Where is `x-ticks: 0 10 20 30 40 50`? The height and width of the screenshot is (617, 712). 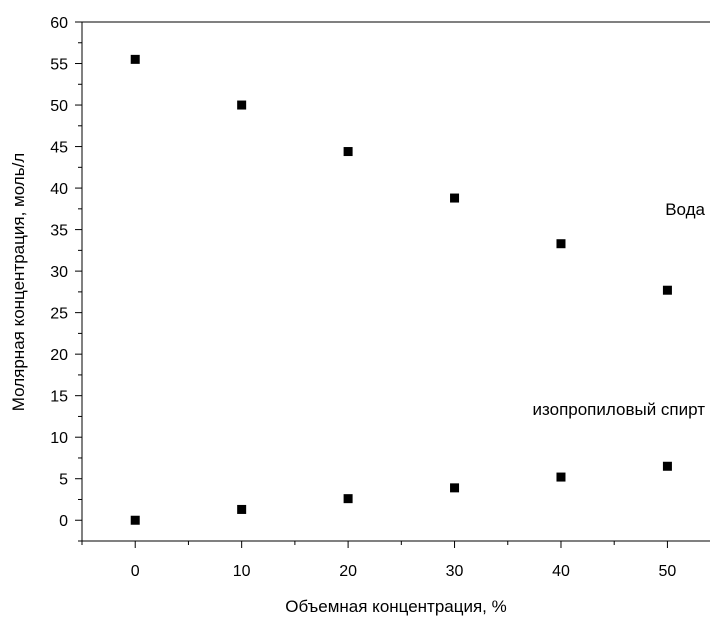 x-ticks: 0 10 20 30 40 50 is located at coordinates (379, 560).